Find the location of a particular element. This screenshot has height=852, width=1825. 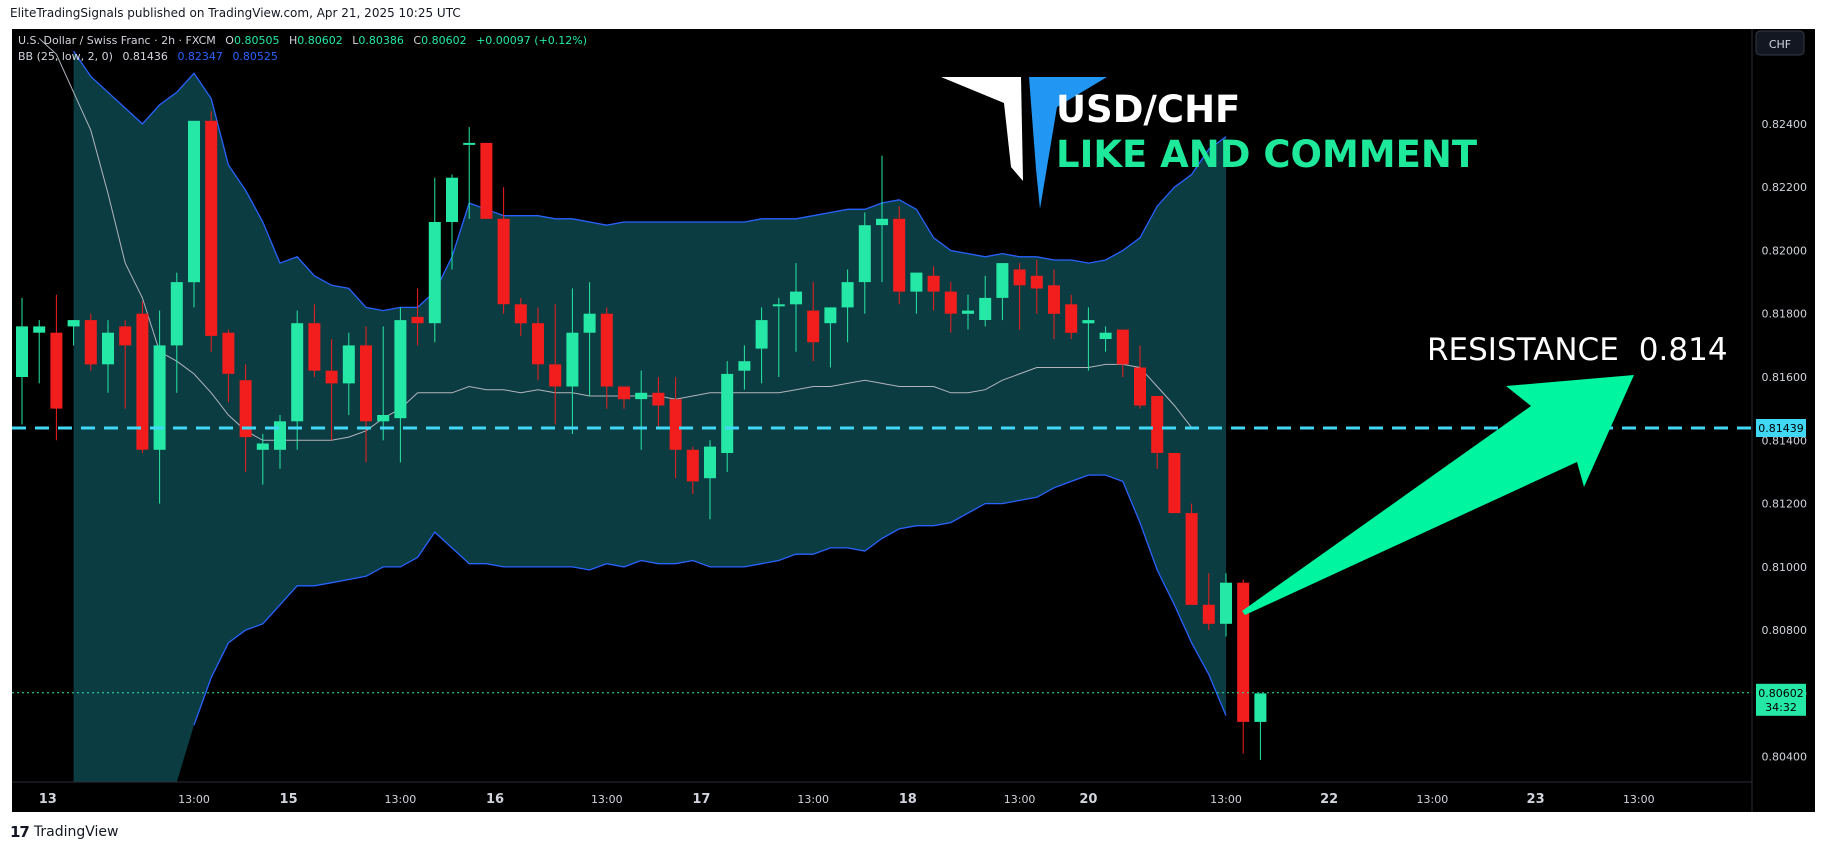

price-tick-0.82000: 0.82000 is located at coordinates (1785, 251).